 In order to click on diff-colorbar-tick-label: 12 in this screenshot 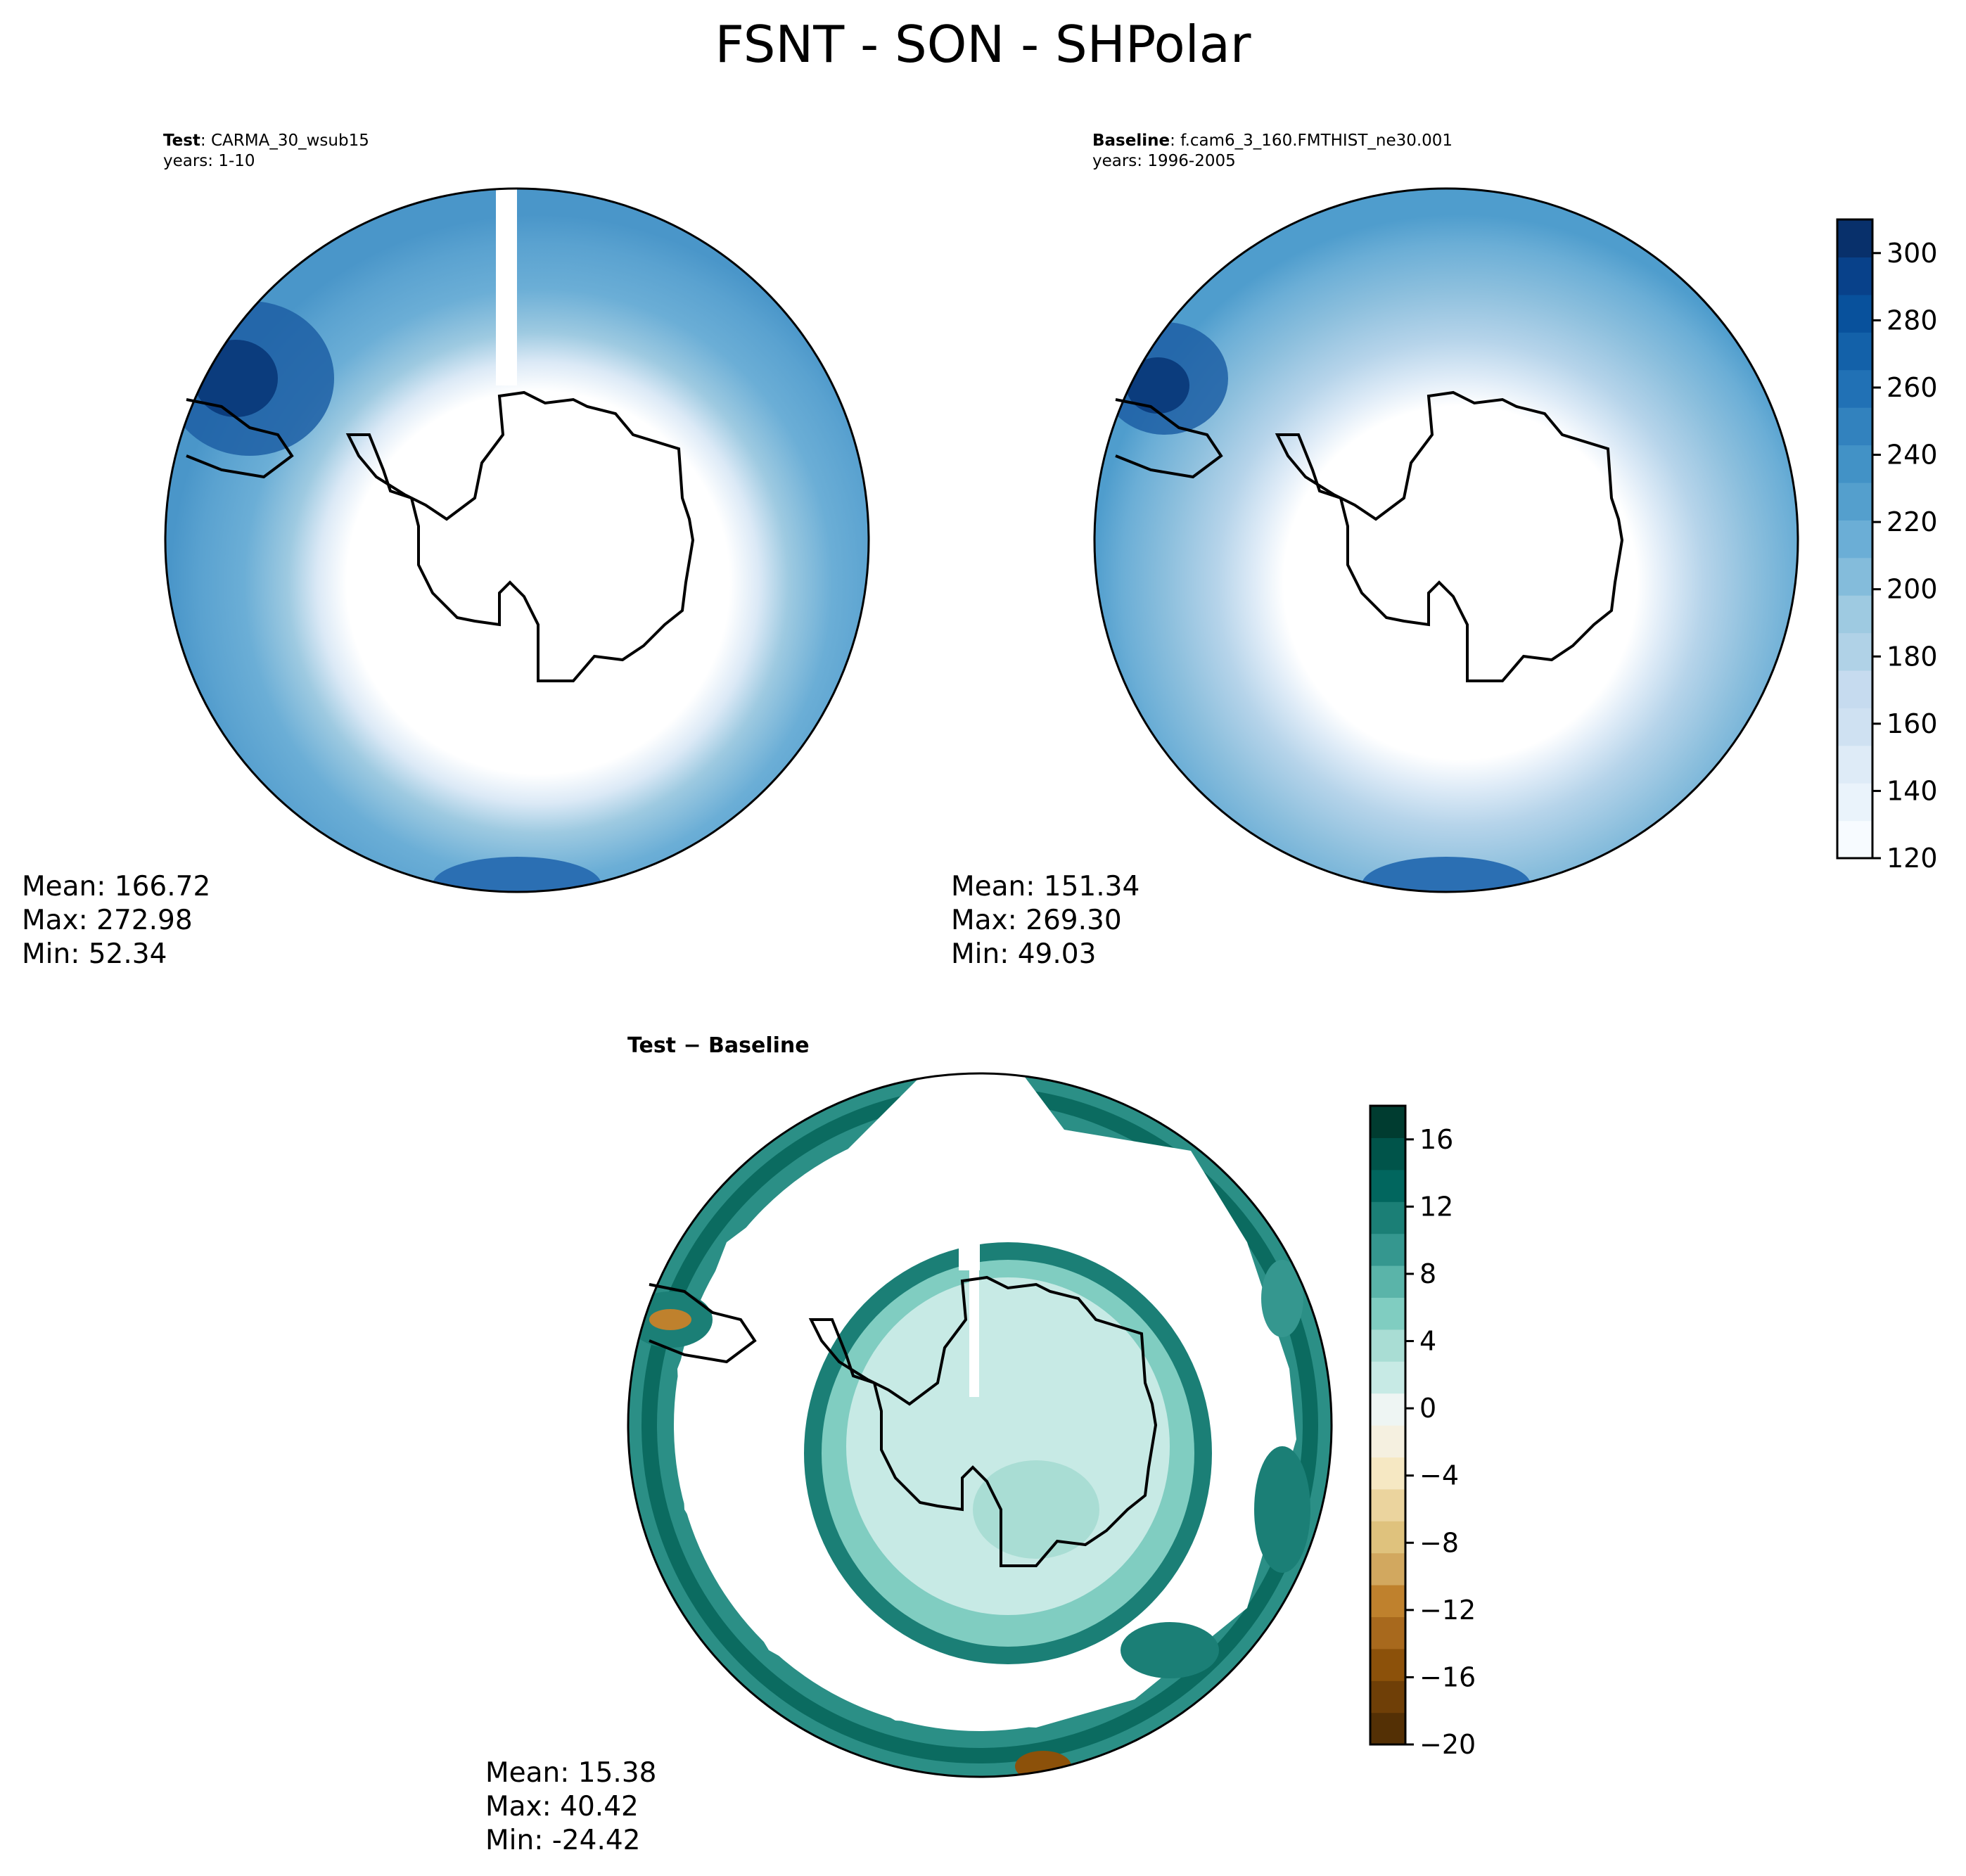, I will do `click(1436, 1206)`.